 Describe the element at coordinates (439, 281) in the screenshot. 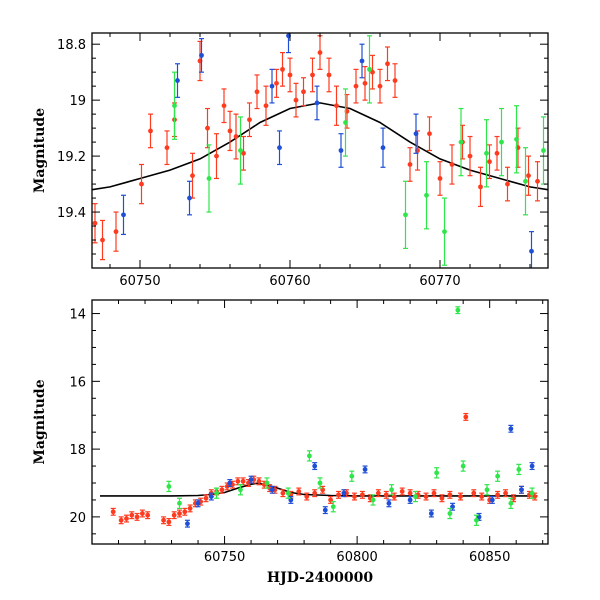

I see `x-tick-label: 60770` at that location.